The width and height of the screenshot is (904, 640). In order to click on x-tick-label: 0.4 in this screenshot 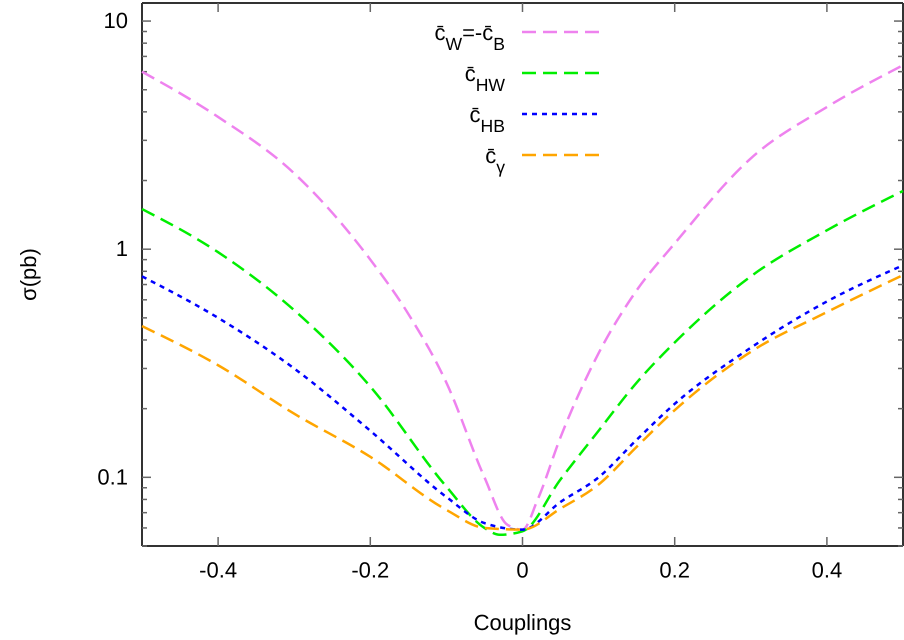, I will do `click(827, 570)`.